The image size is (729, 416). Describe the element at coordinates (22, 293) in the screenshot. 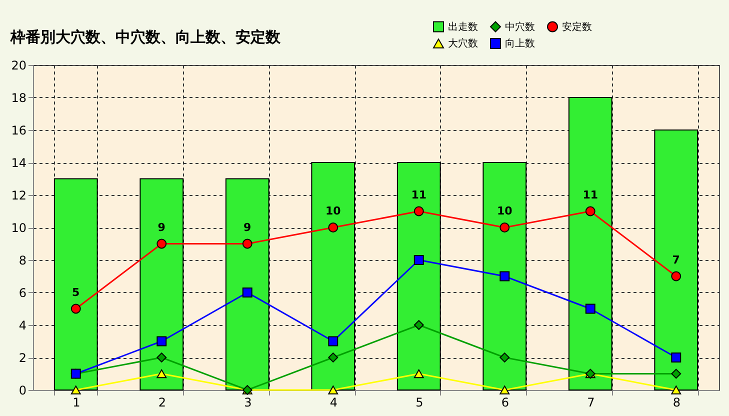

I see `y-tick-label: 6` at that location.